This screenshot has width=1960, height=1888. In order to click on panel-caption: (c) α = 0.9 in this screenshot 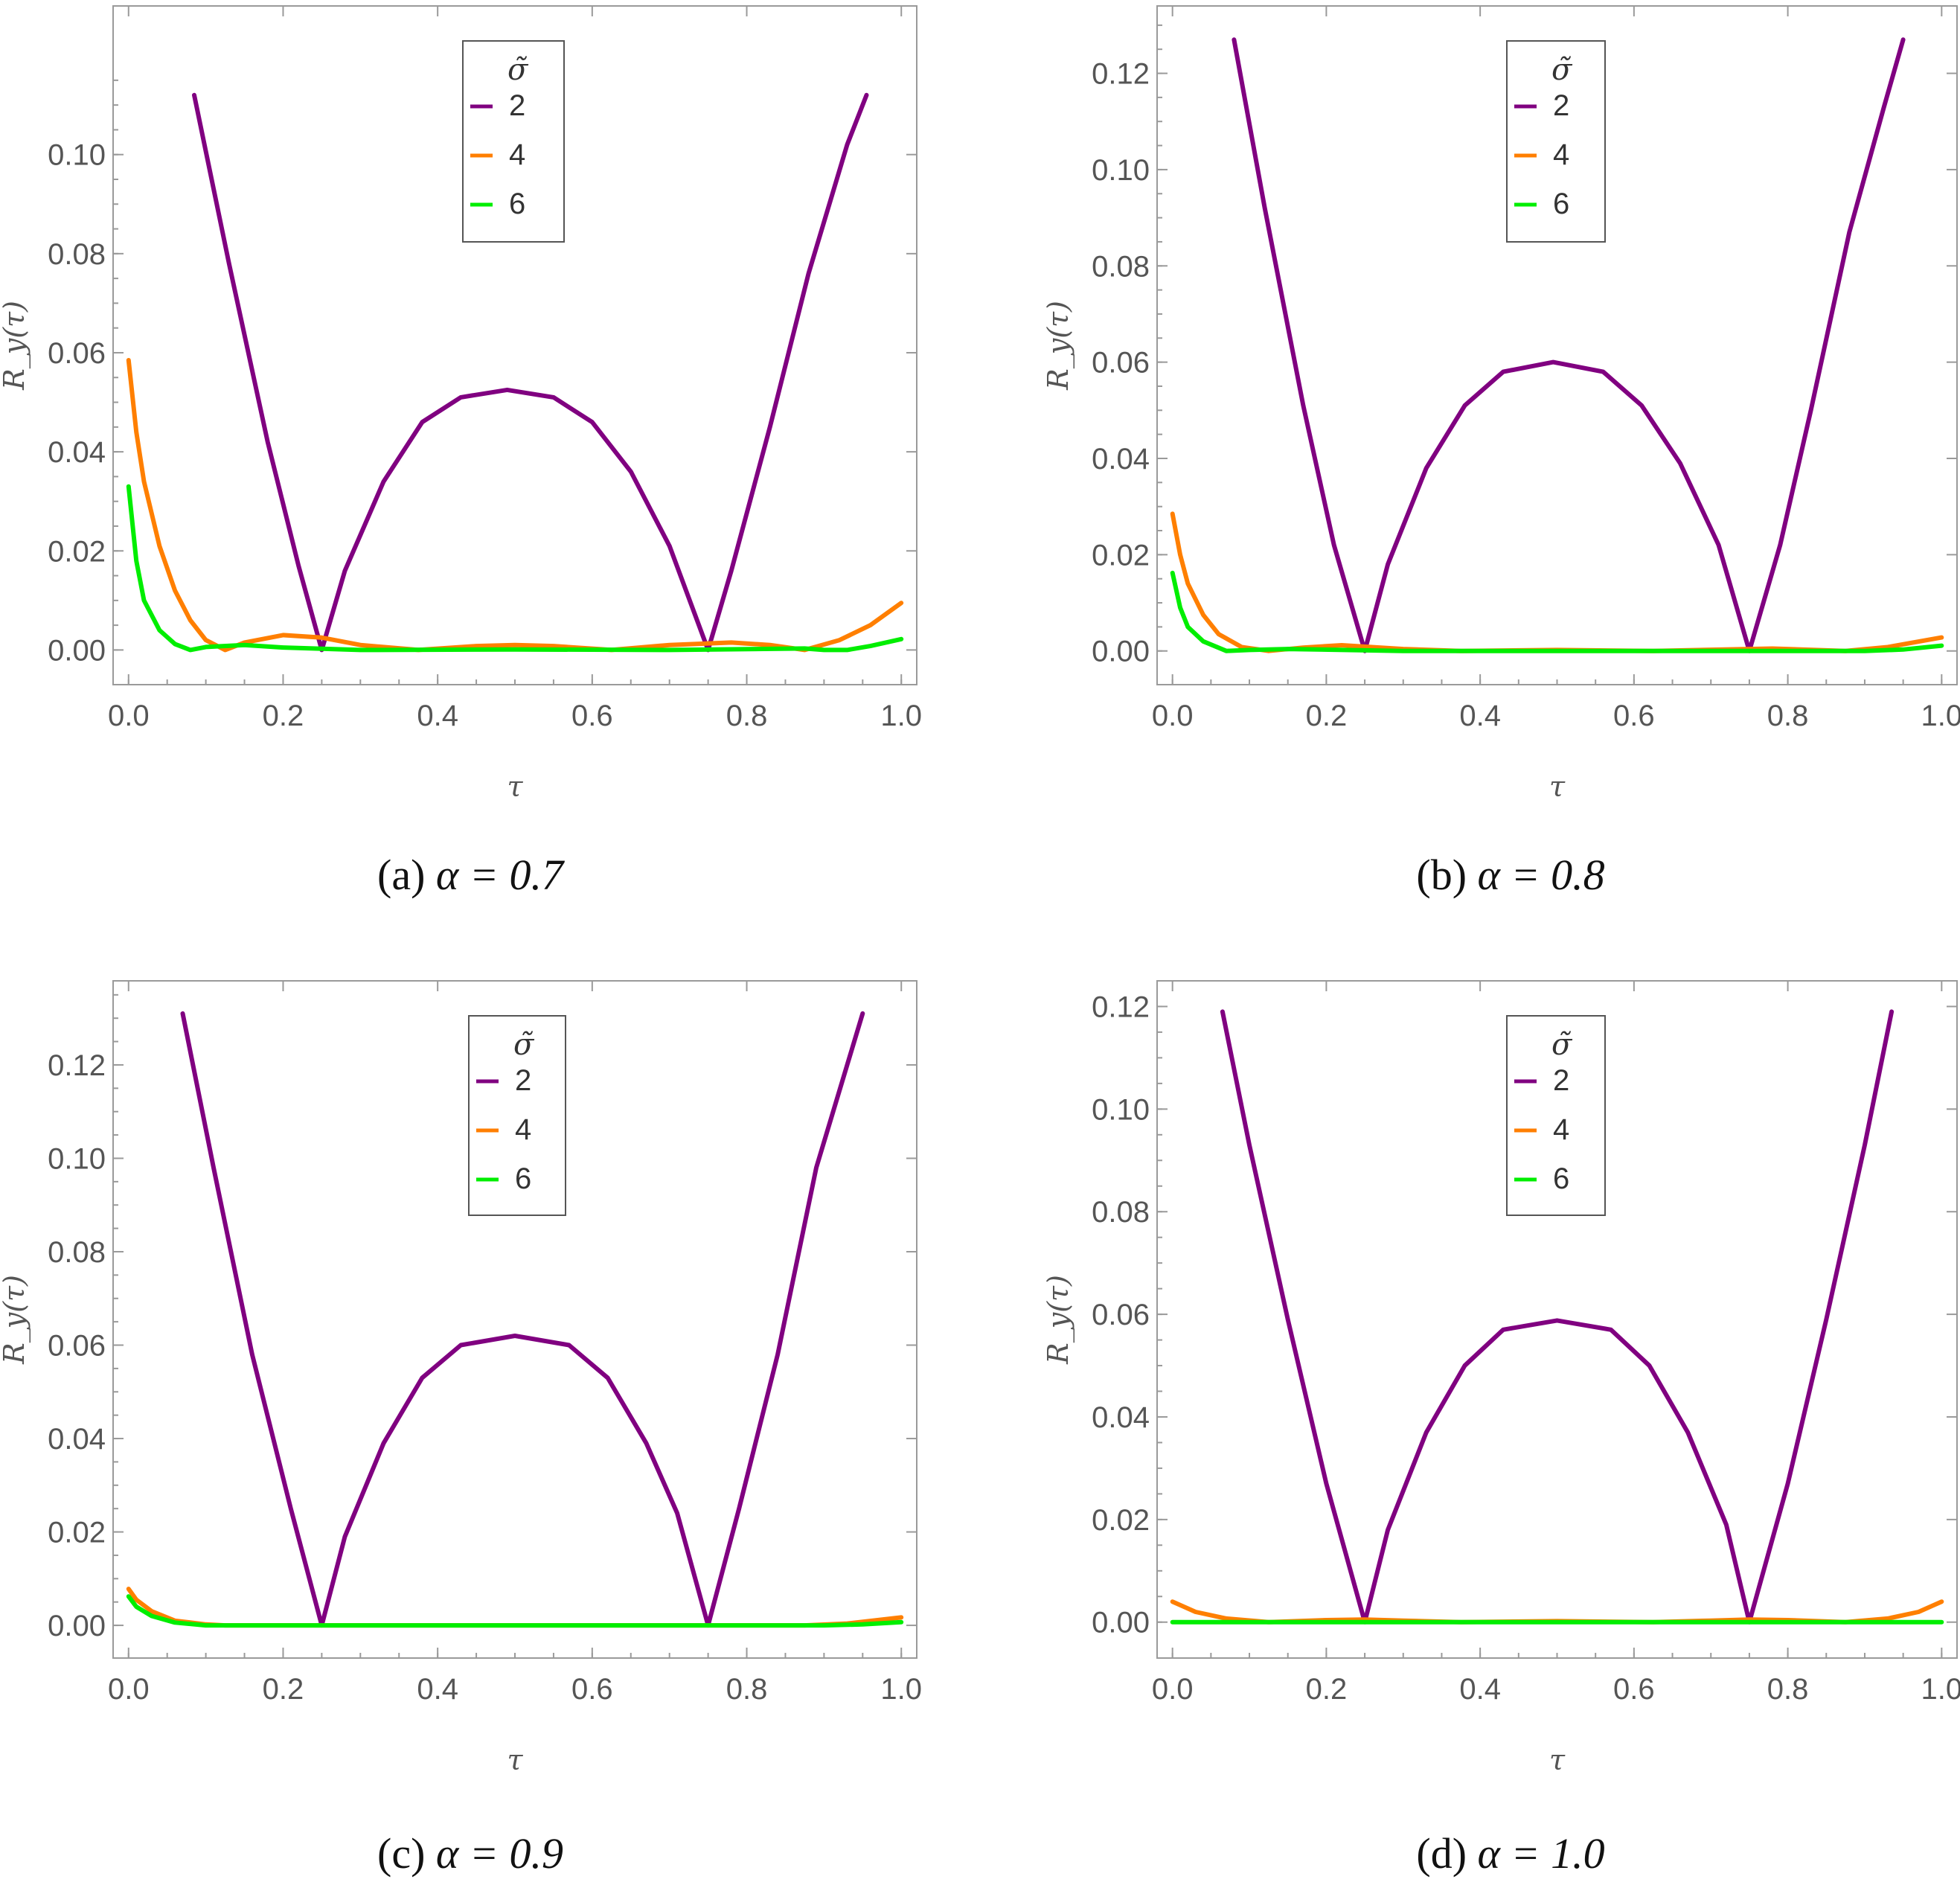, I will do `click(470, 1853)`.